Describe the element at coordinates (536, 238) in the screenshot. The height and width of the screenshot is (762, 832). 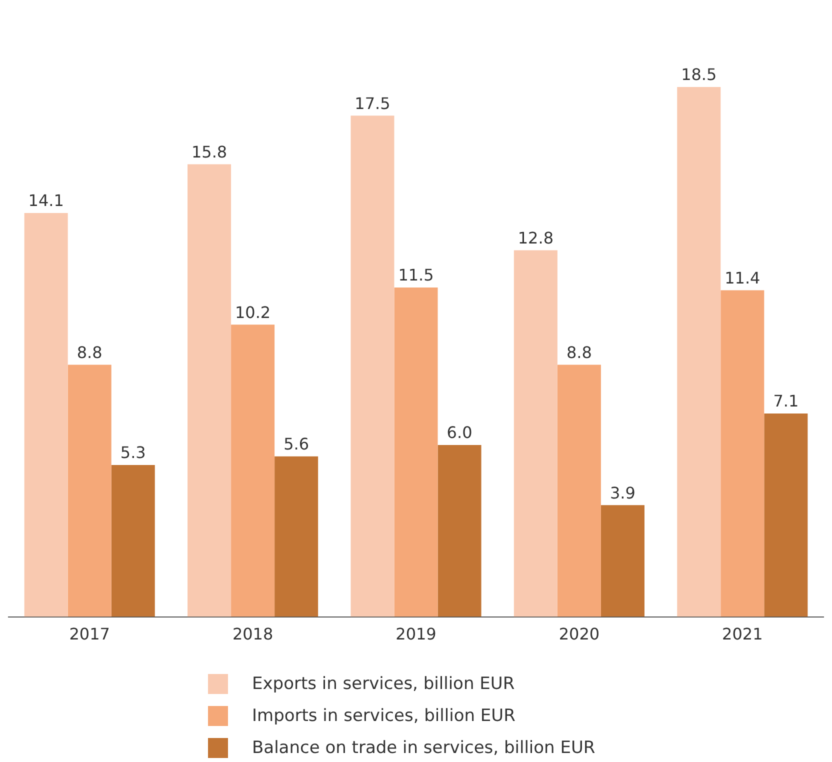
I see `data-label: 12.8` at that location.